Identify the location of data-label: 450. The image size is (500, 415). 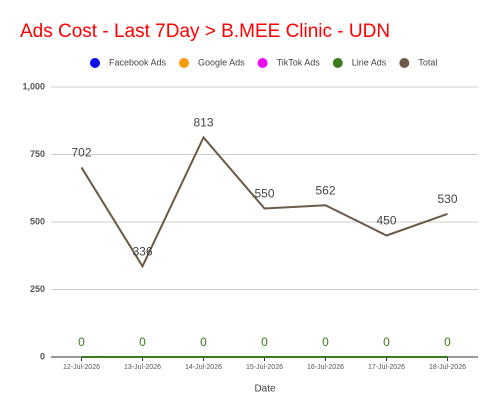
(386, 221).